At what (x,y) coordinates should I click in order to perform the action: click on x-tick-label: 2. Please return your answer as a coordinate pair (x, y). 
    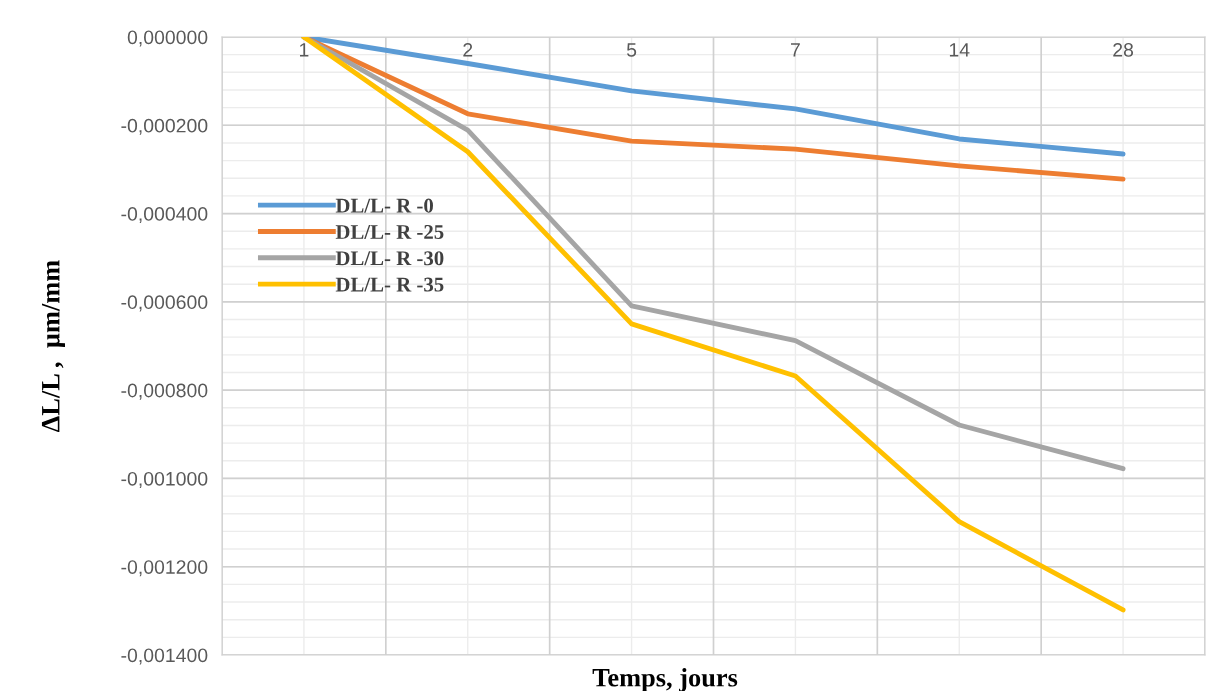
    Looking at the image, I should click on (468, 50).